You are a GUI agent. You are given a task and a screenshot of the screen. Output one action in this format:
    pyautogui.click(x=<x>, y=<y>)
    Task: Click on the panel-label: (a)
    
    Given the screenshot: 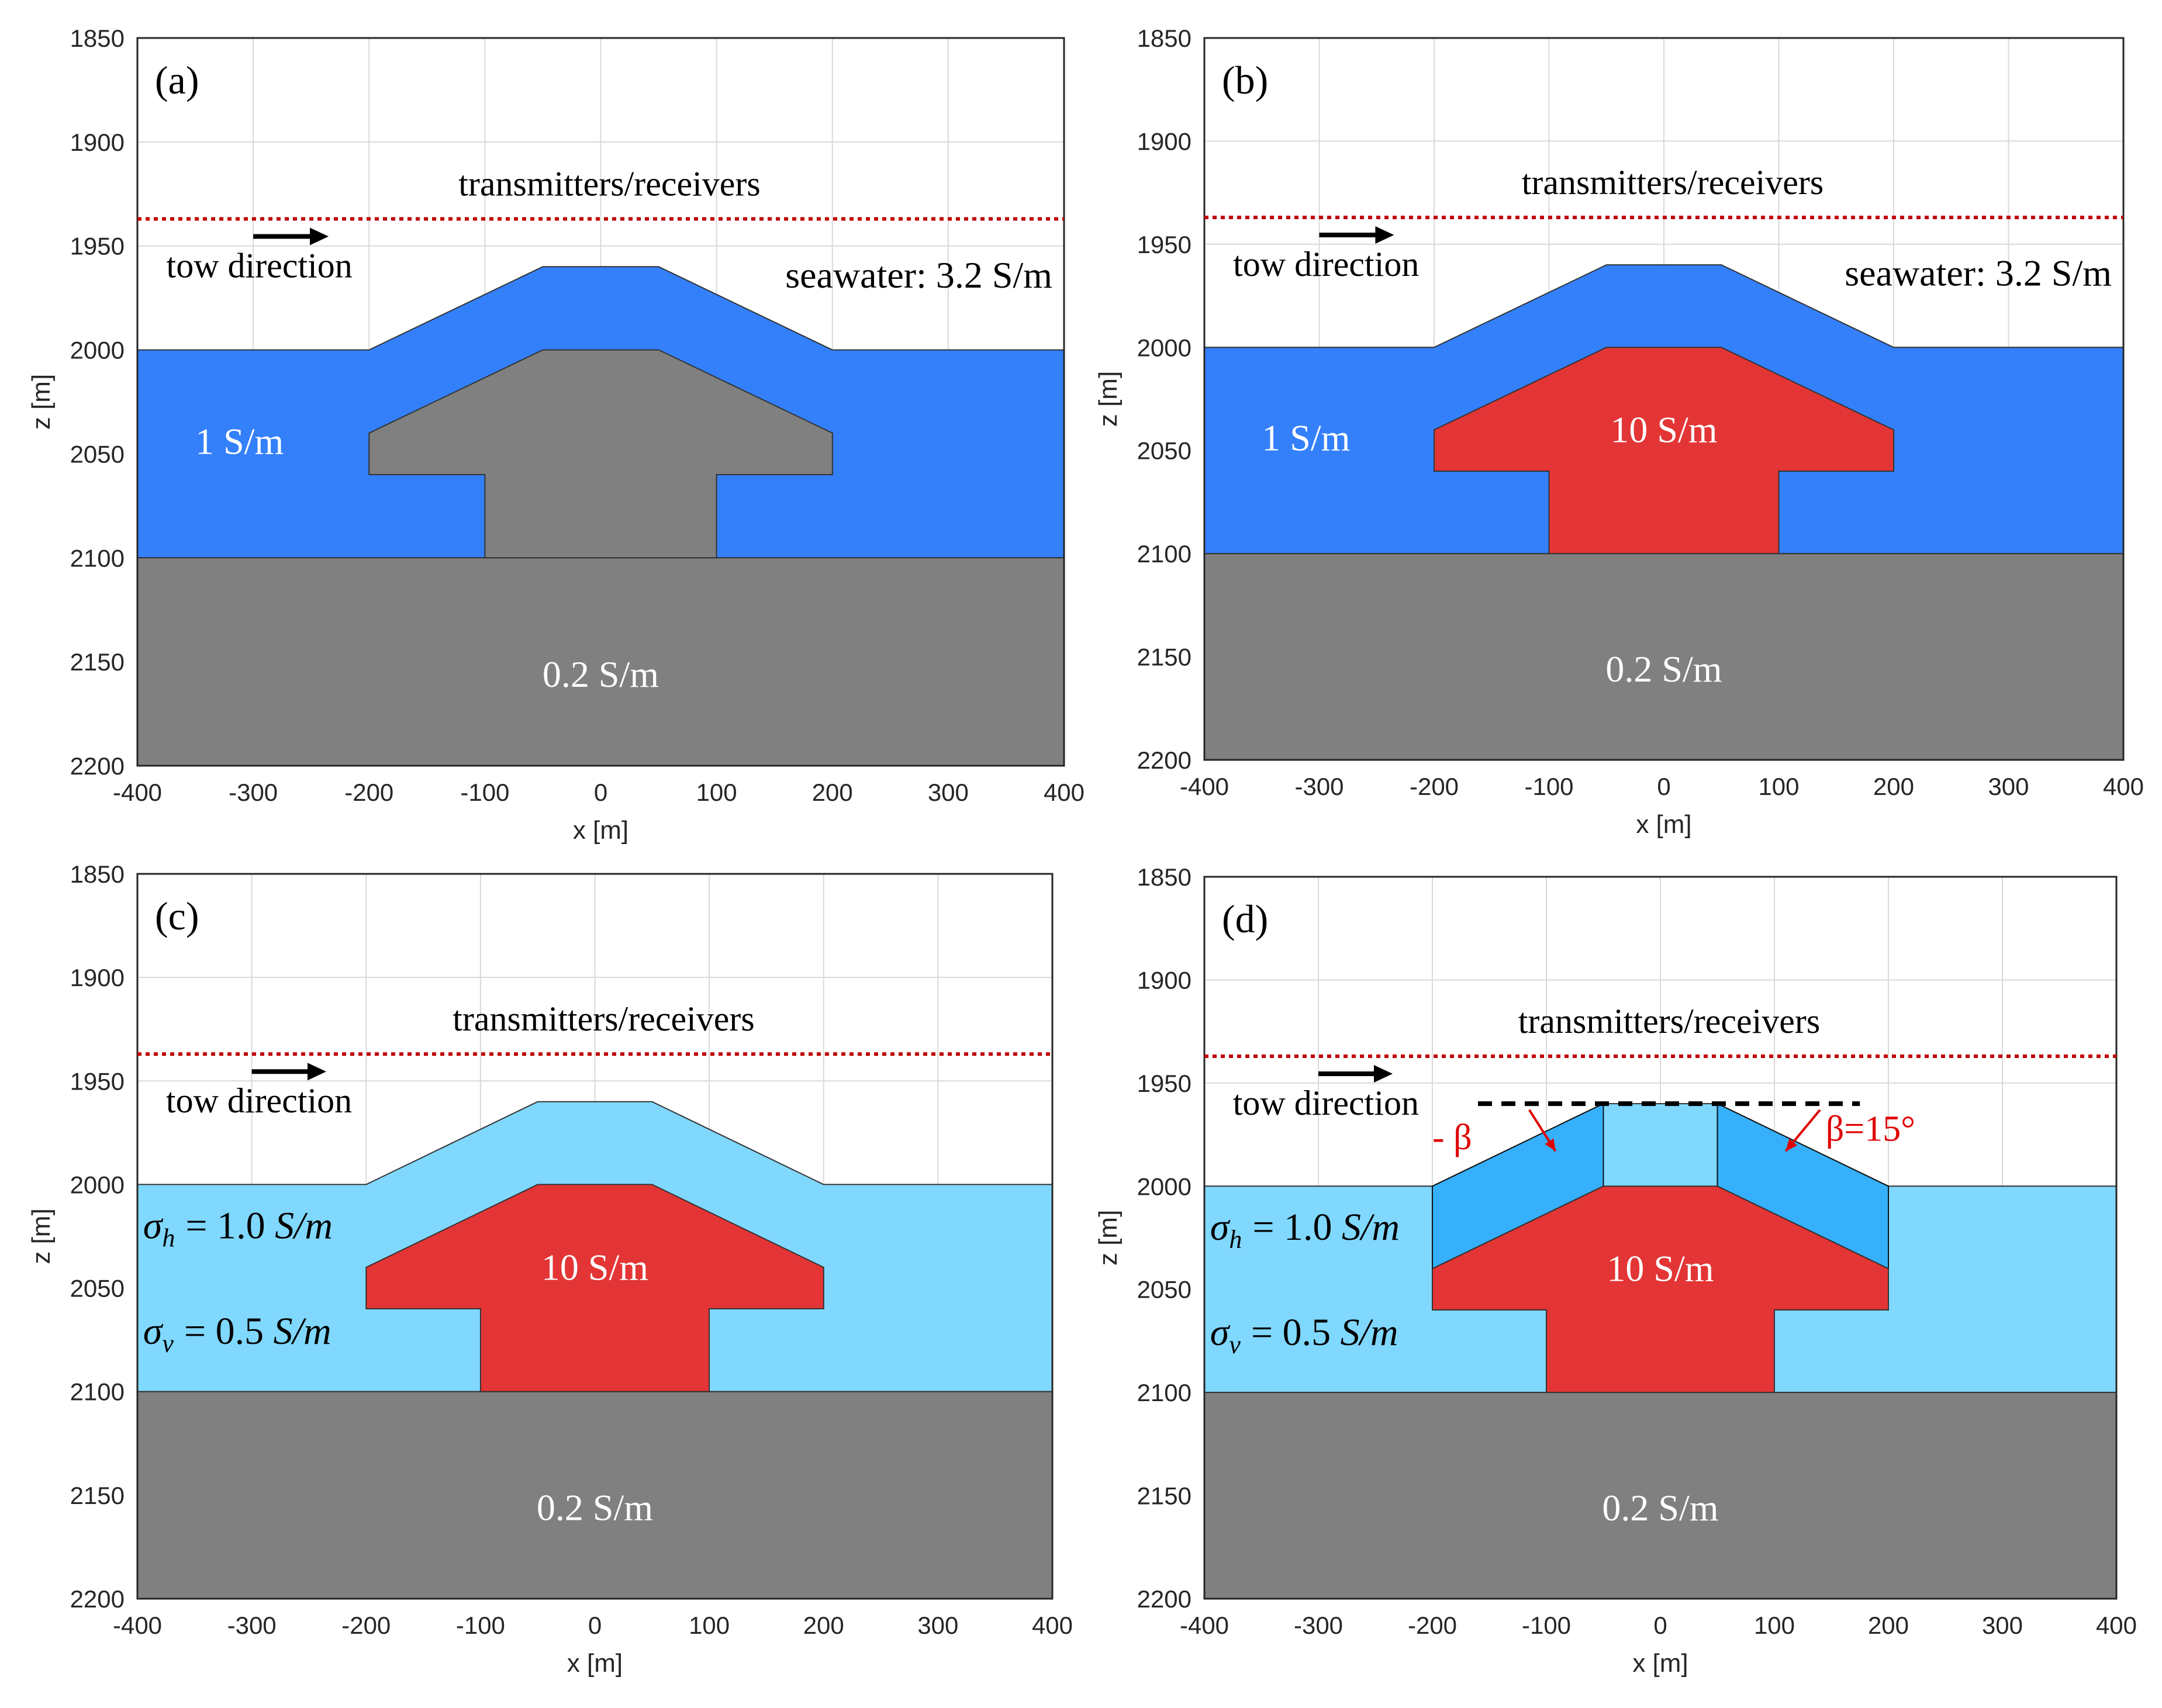 What is the action you would take?
    pyautogui.click(x=177, y=80)
    